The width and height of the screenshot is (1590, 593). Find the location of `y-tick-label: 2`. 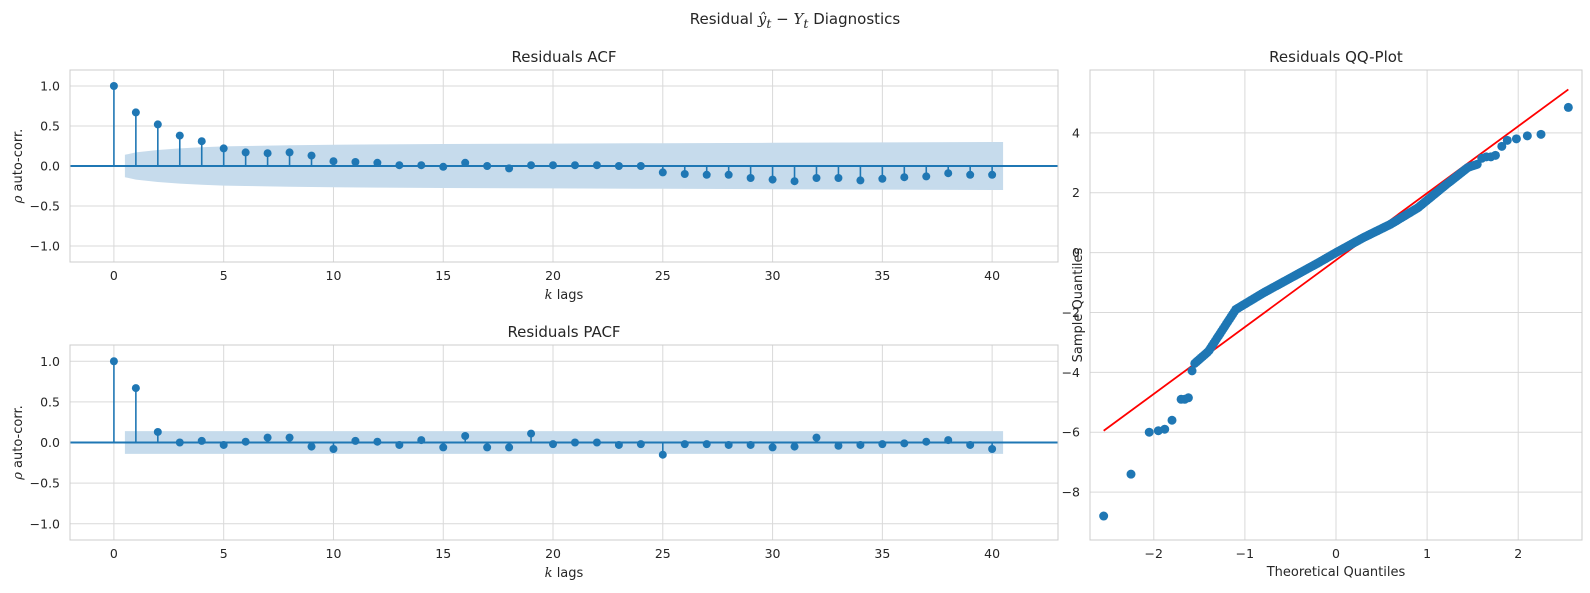

y-tick-label: 2 is located at coordinates (1076, 192).